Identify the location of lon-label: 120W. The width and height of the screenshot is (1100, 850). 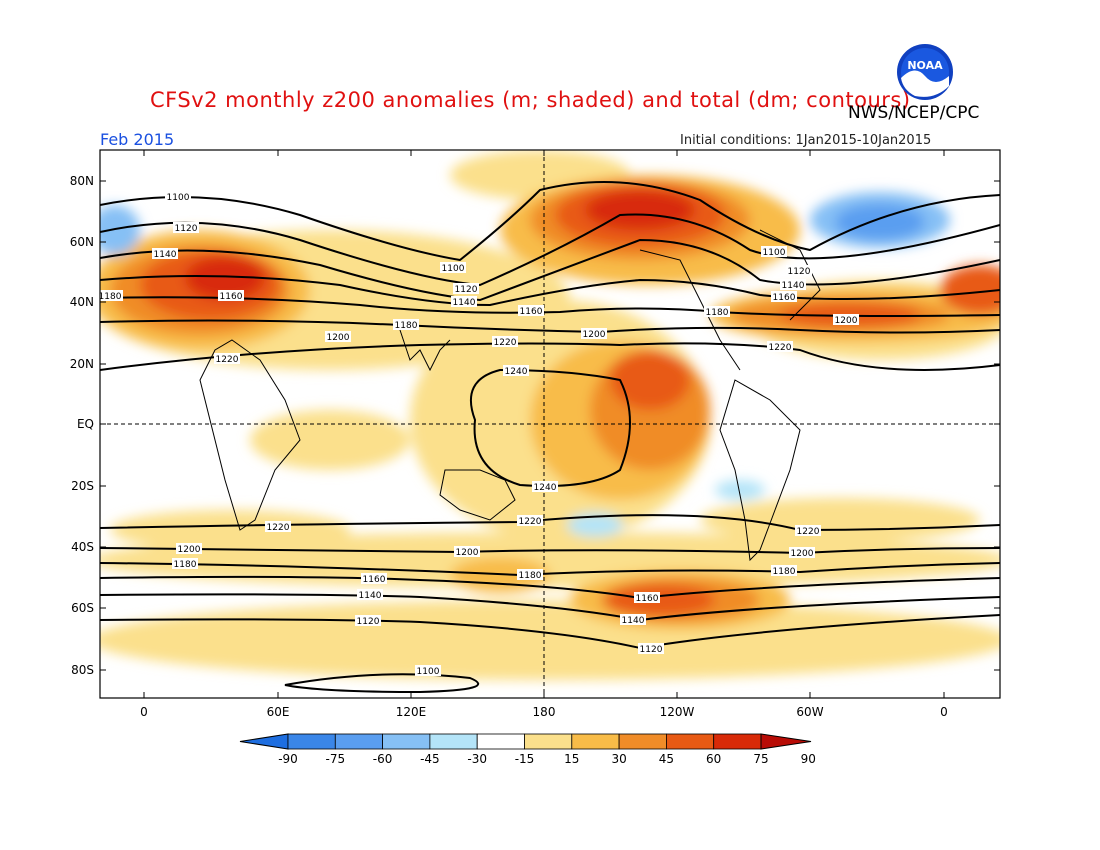
(677, 712).